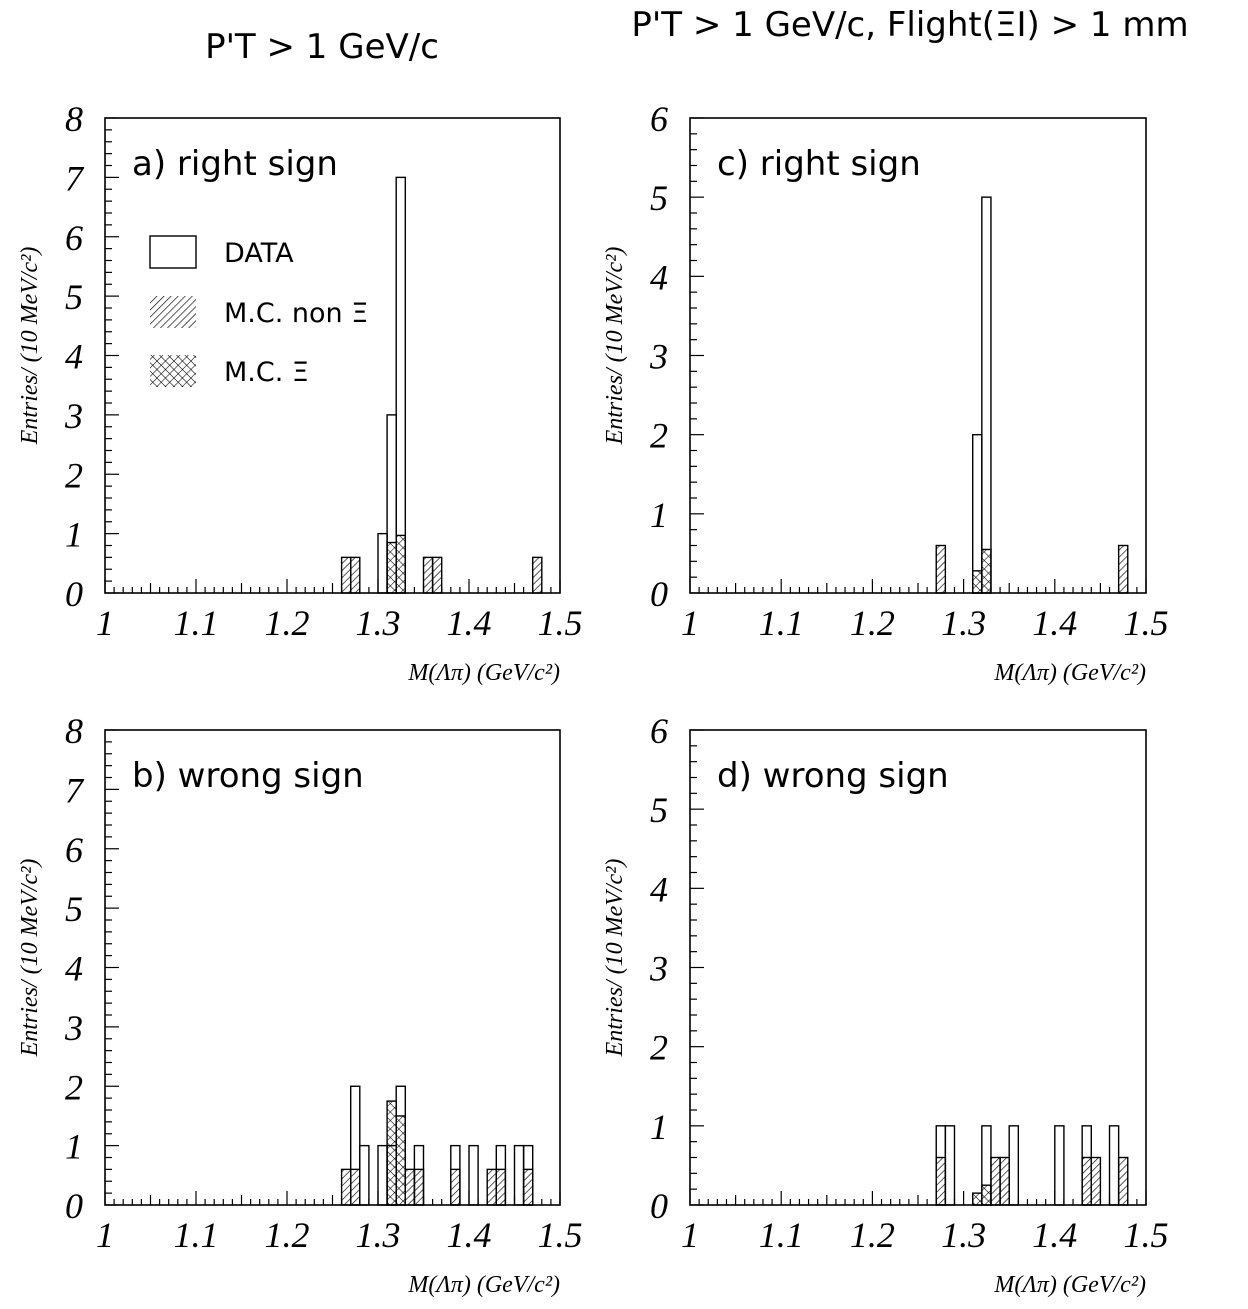 Image resolution: width=1248 pixels, height=1309 pixels. Describe the element at coordinates (74, 731) in the screenshot. I see `y-tick-label-b-8: 8` at that location.